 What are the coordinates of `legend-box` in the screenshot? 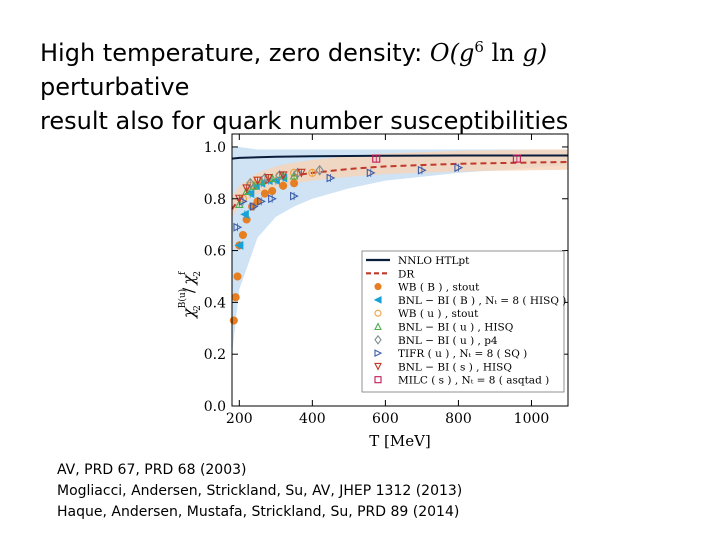 It's located at (463, 321).